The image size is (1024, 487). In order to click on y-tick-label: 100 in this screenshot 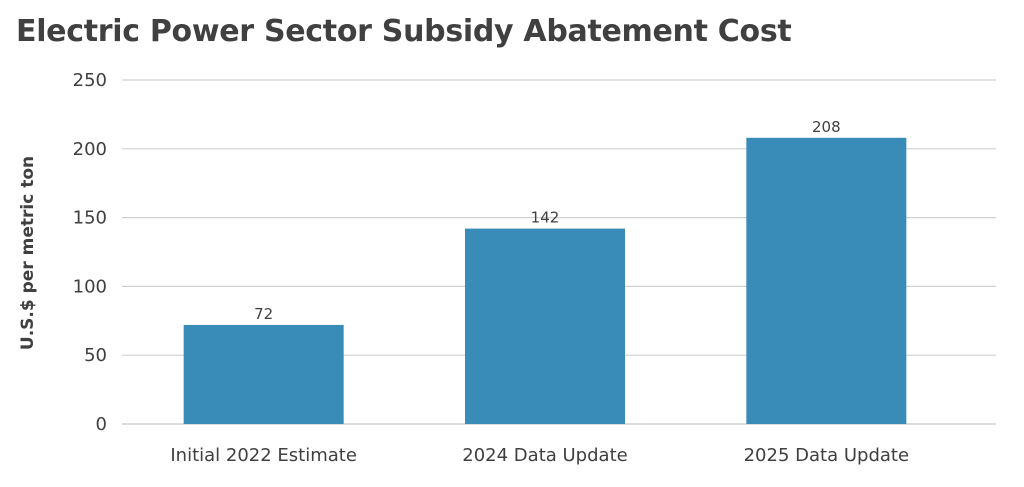, I will do `click(90, 286)`.